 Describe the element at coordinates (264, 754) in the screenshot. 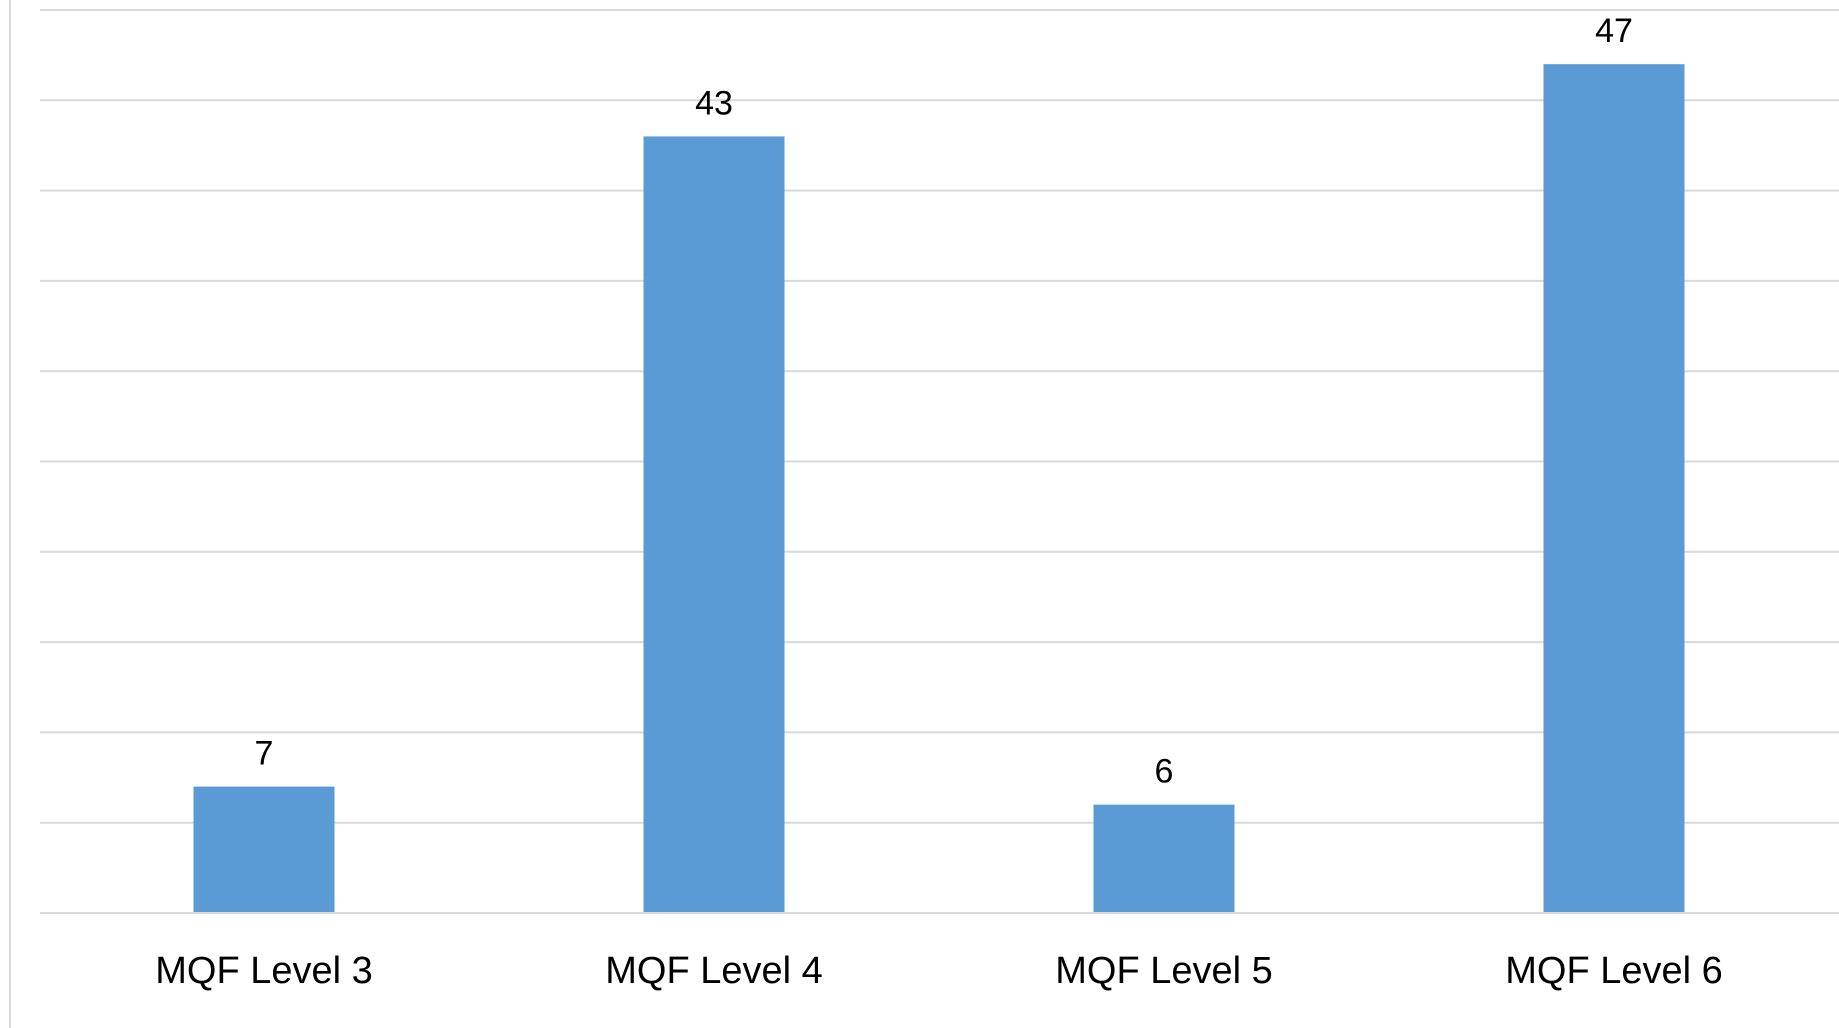

I see `data-label-1: 7` at that location.